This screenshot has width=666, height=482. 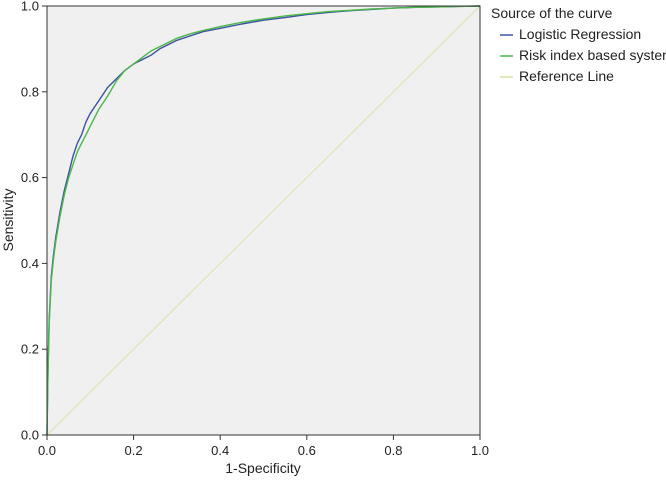 What do you see at coordinates (8, 219) in the screenshot?
I see `y-axis-title: Sensitivity` at bounding box center [8, 219].